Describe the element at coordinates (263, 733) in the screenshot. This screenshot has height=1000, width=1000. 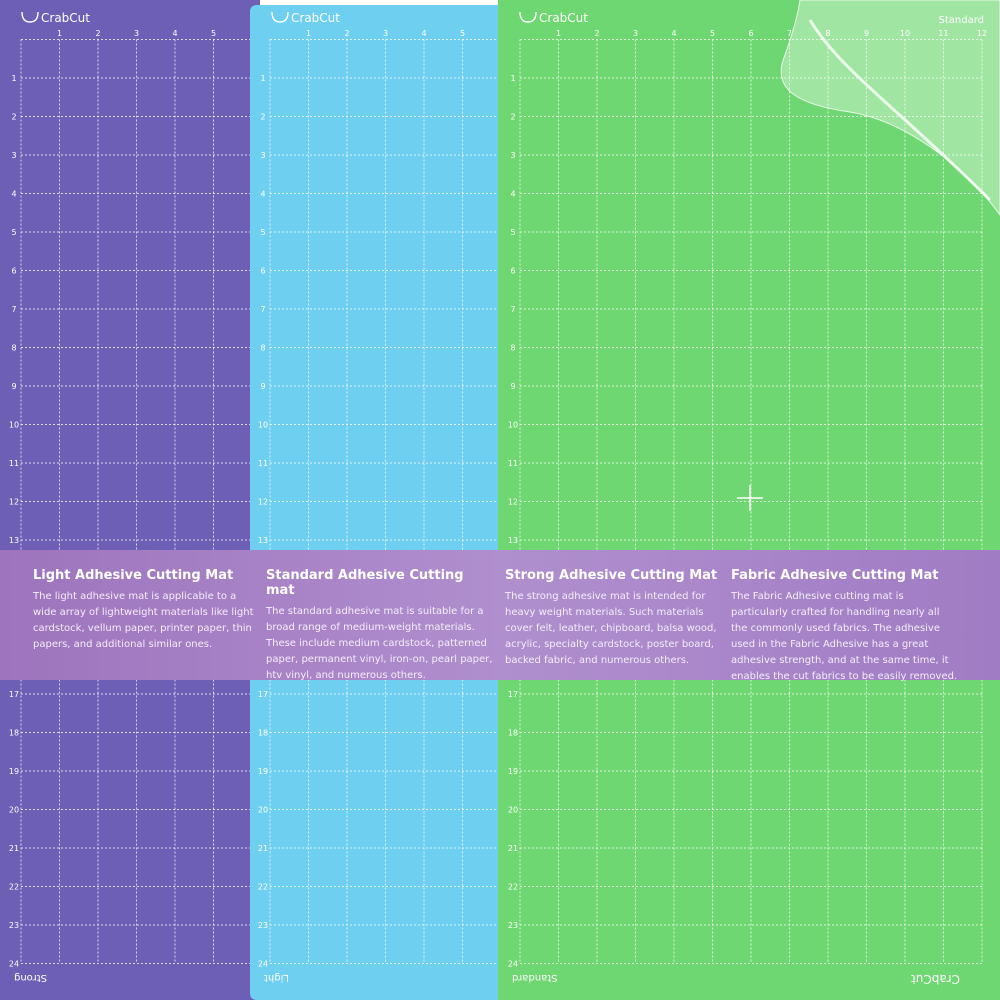
I see `ruler-number: 18` at that location.